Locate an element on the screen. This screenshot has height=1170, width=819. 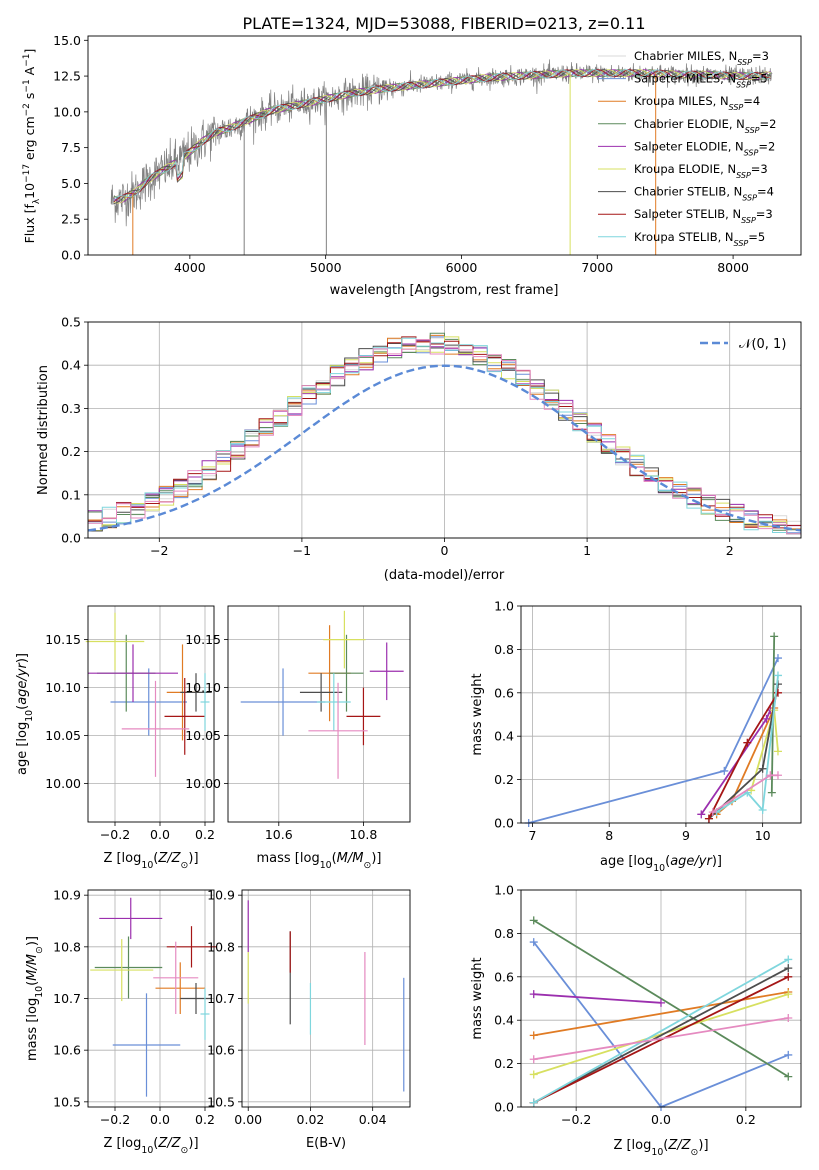
y-axis-label: Normed distribution is located at coordinates (43, 430).